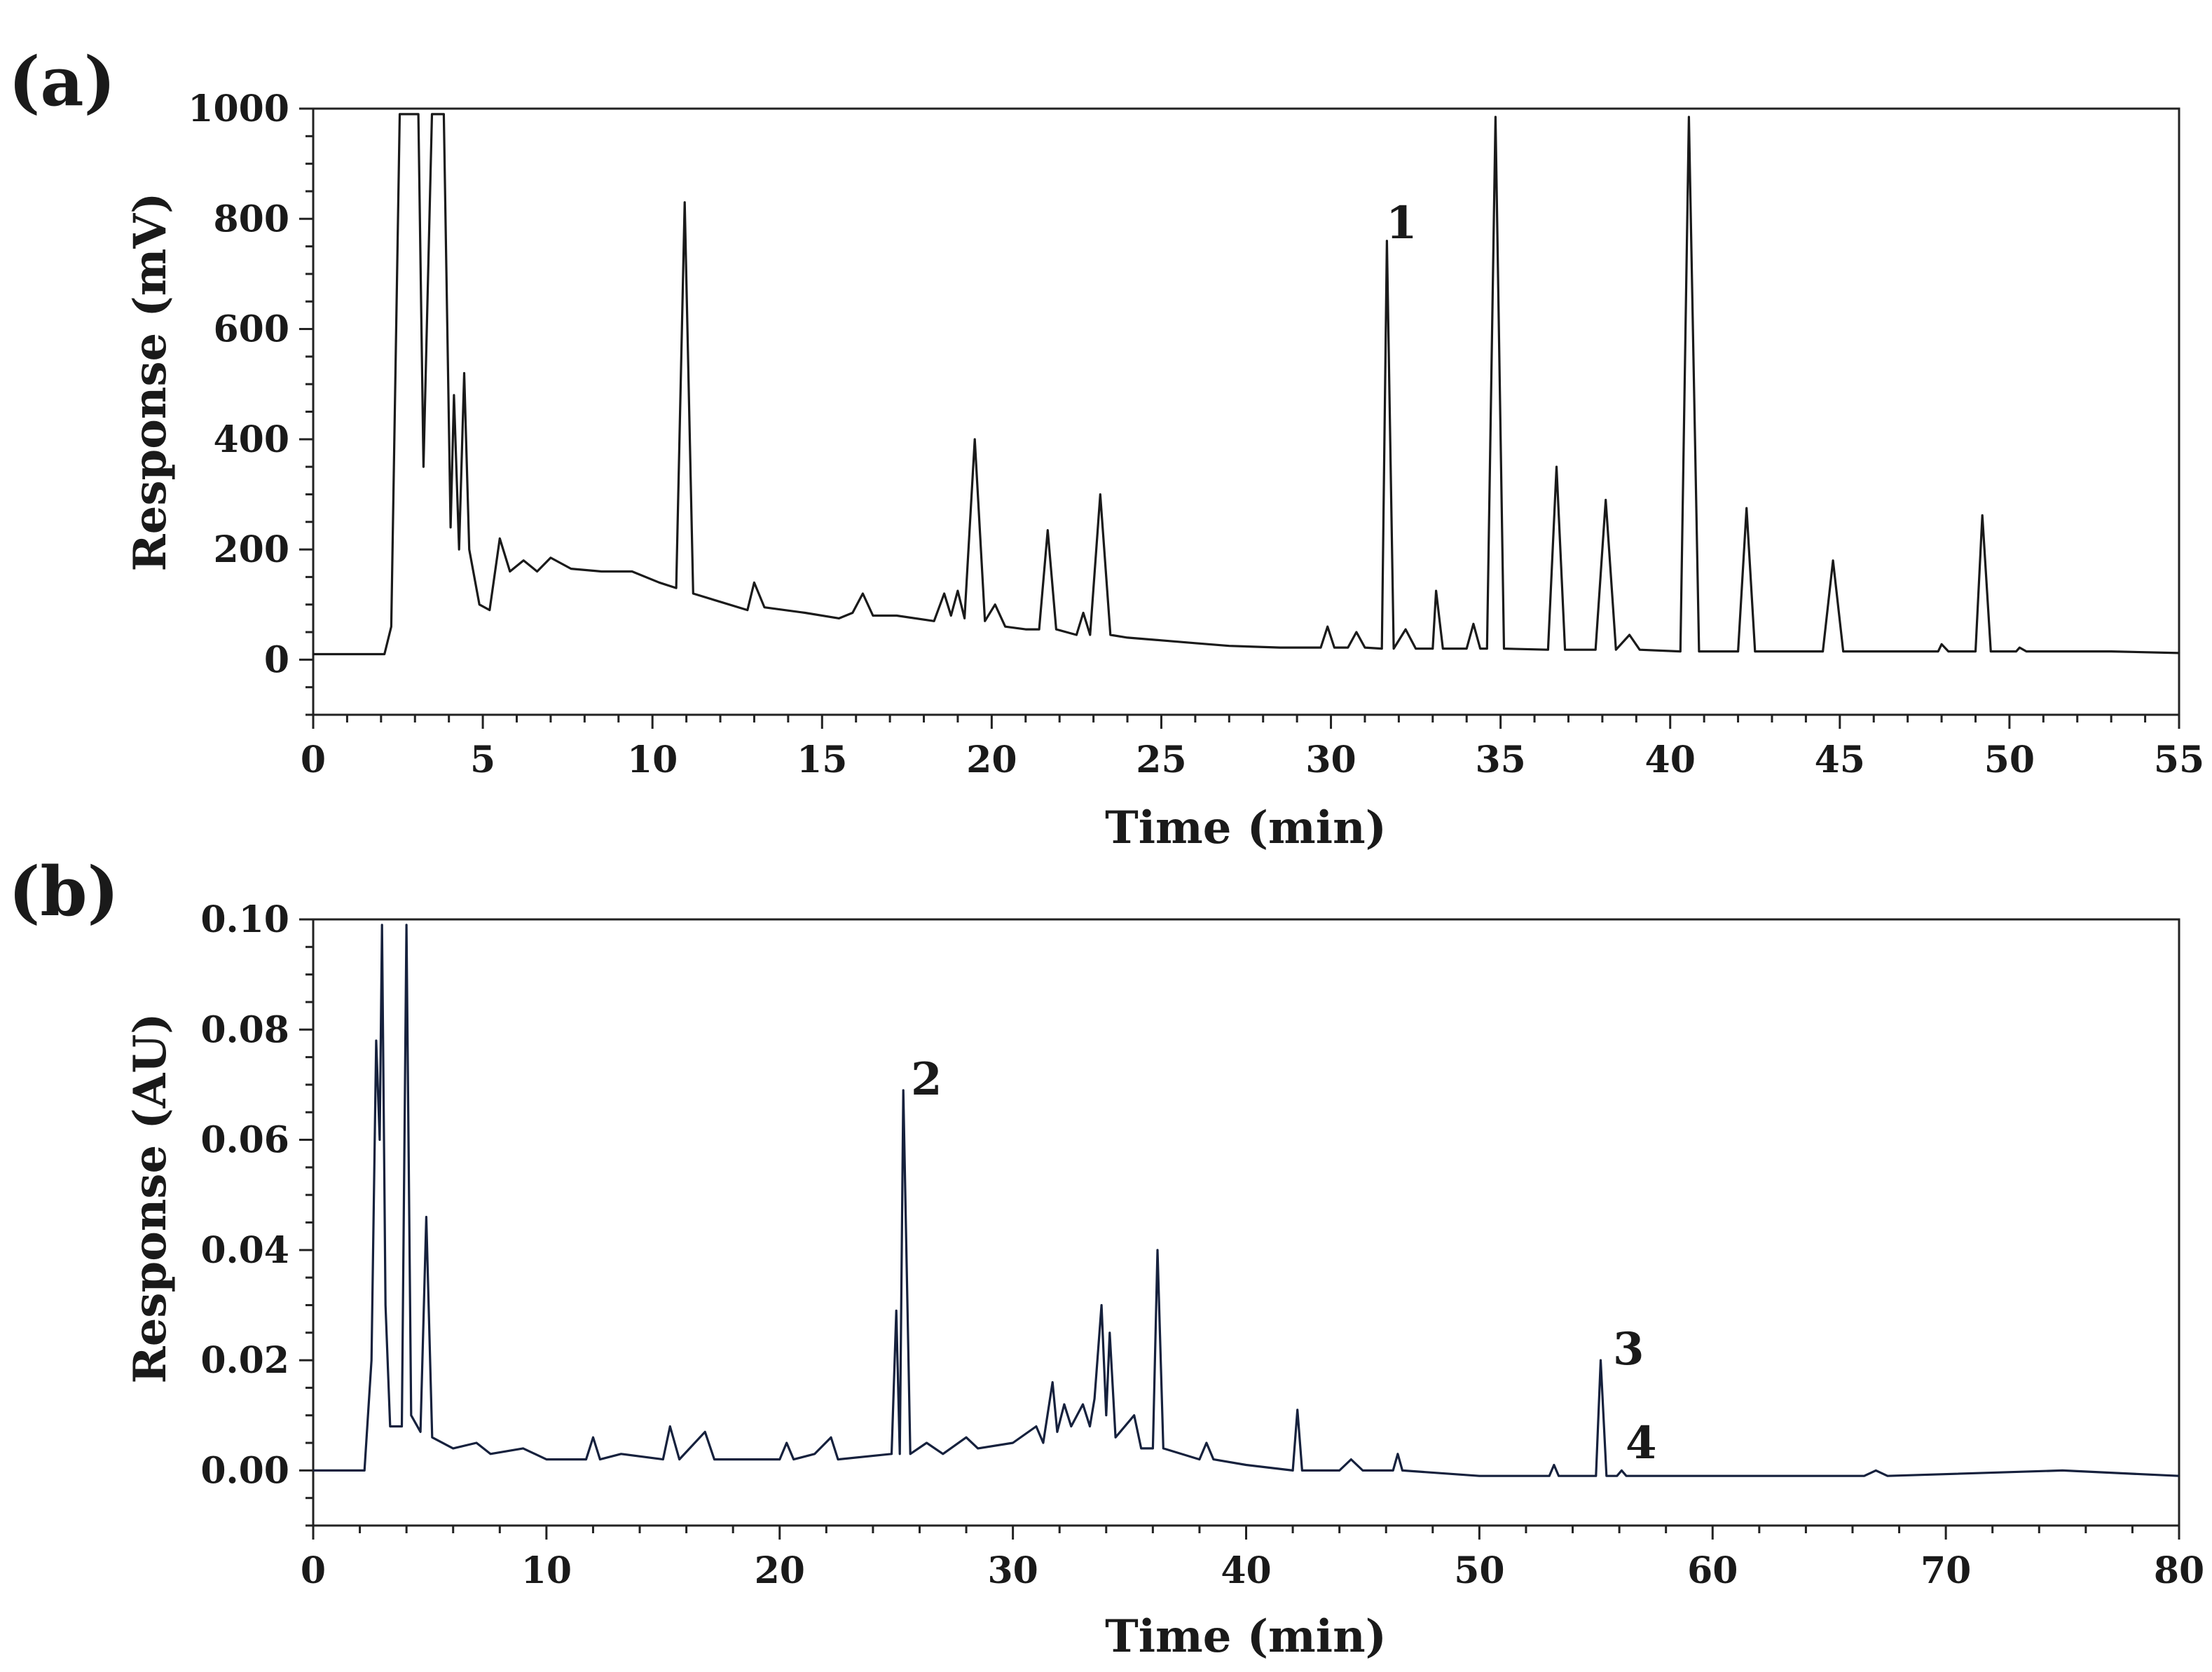  Describe the element at coordinates (245, 1029) in the screenshot. I see `y-tick-label: 0.08` at that location.